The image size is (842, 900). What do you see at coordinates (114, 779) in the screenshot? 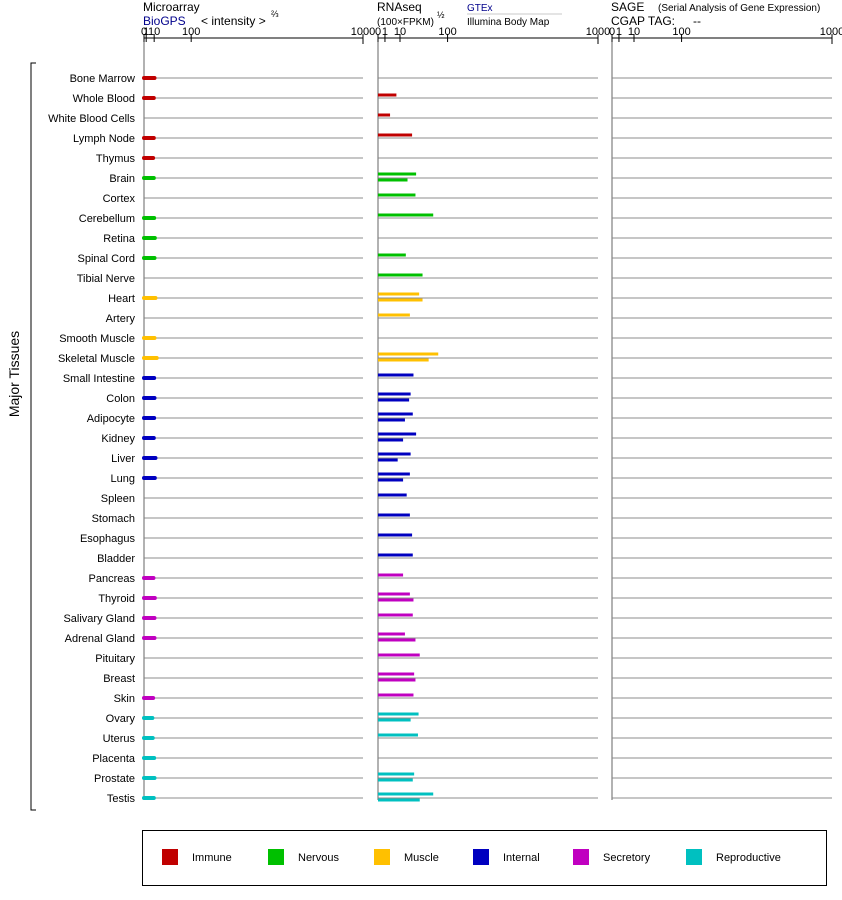
I see `tissue-label: Prostate` at bounding box center [114, 779].